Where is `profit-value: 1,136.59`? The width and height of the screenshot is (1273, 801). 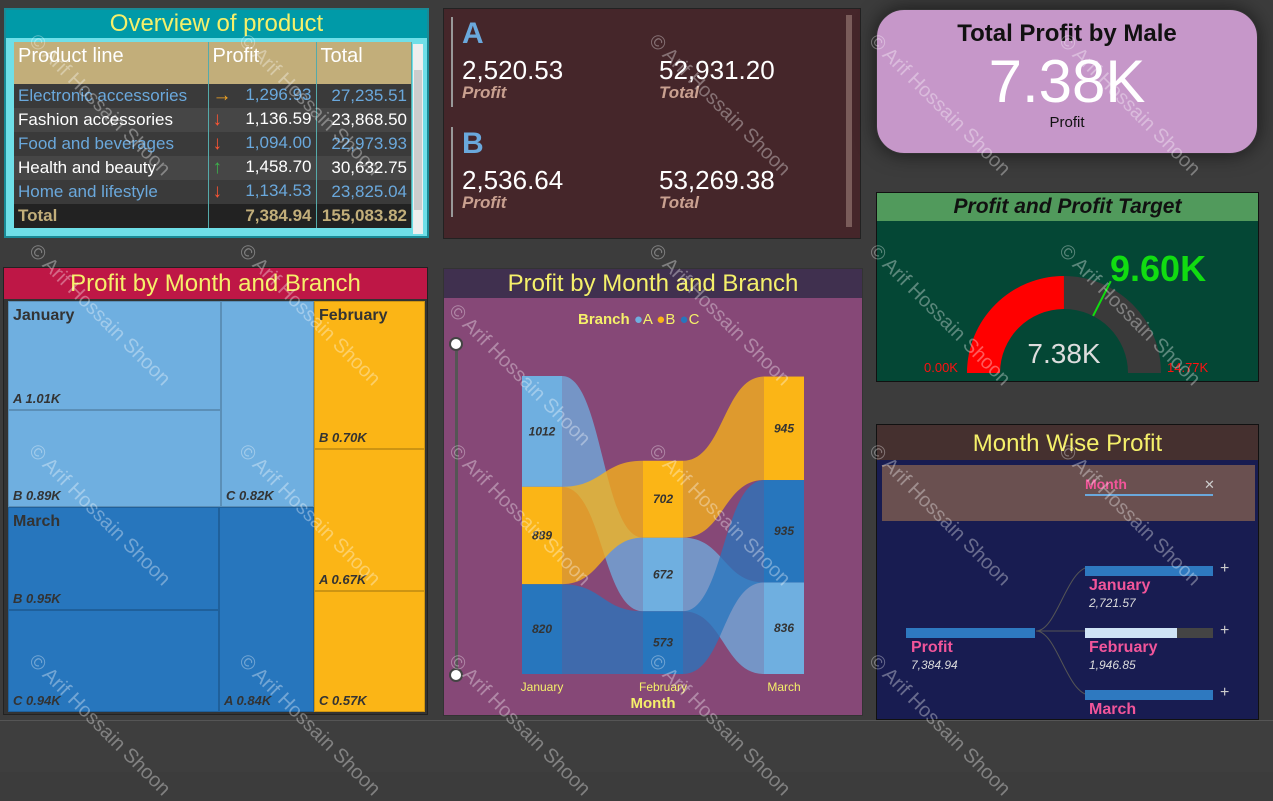
profit-value: 1,136.59 is located at coordinates (278, 118).